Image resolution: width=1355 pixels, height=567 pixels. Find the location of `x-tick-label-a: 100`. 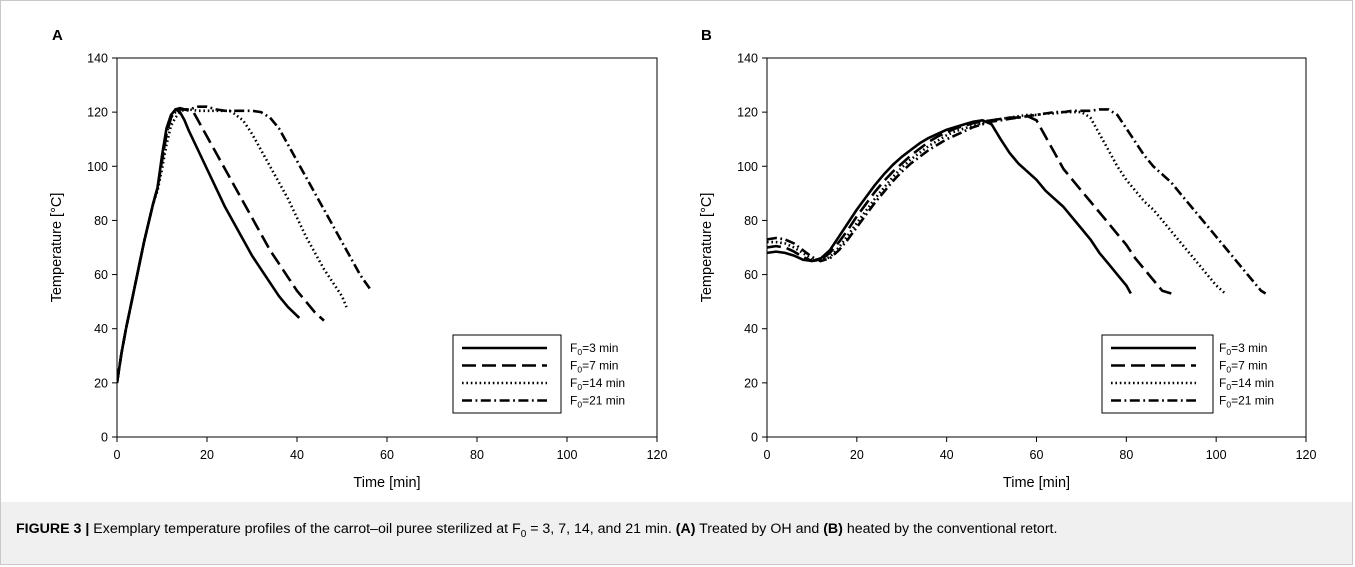

x-tick-label-a: 100 is located at coordinates (567, 455).